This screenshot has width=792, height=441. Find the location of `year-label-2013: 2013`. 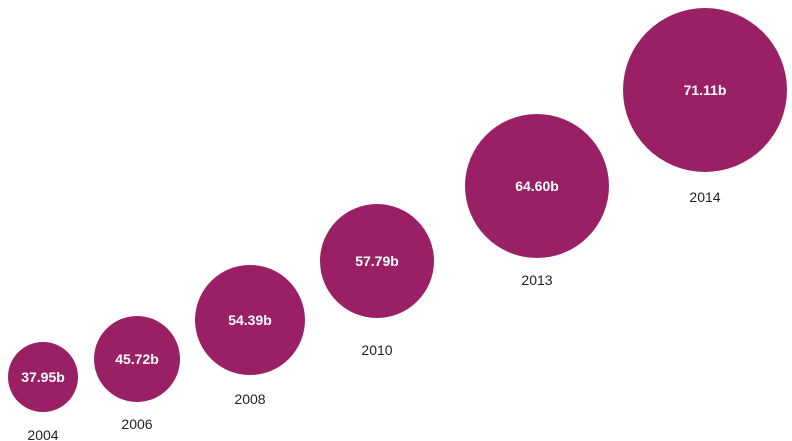

year-label-2013: 2013 is located at coordinates (536, 280).